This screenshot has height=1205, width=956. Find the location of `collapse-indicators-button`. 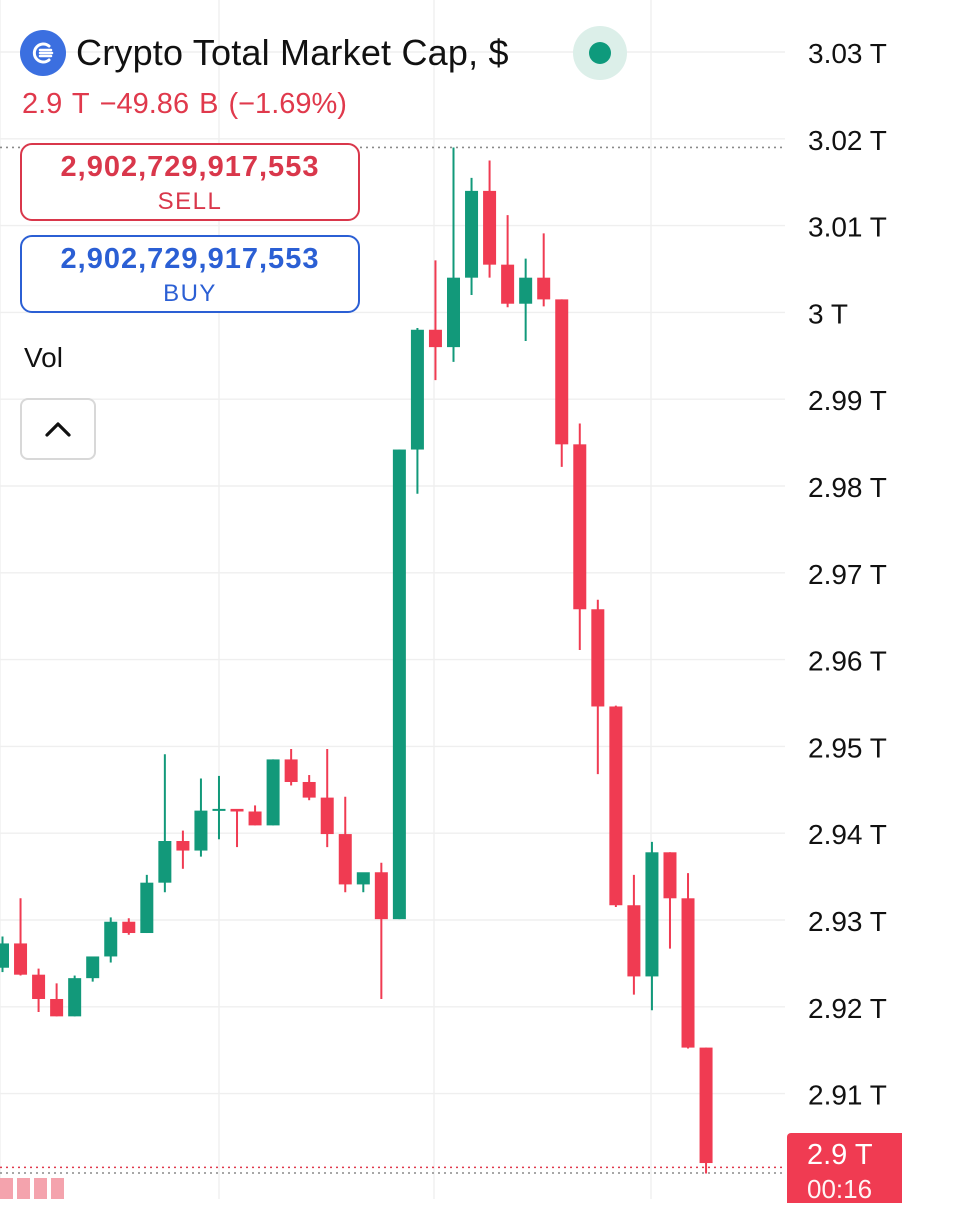

collapse-indicators-button is located at coordinates (58, 429).